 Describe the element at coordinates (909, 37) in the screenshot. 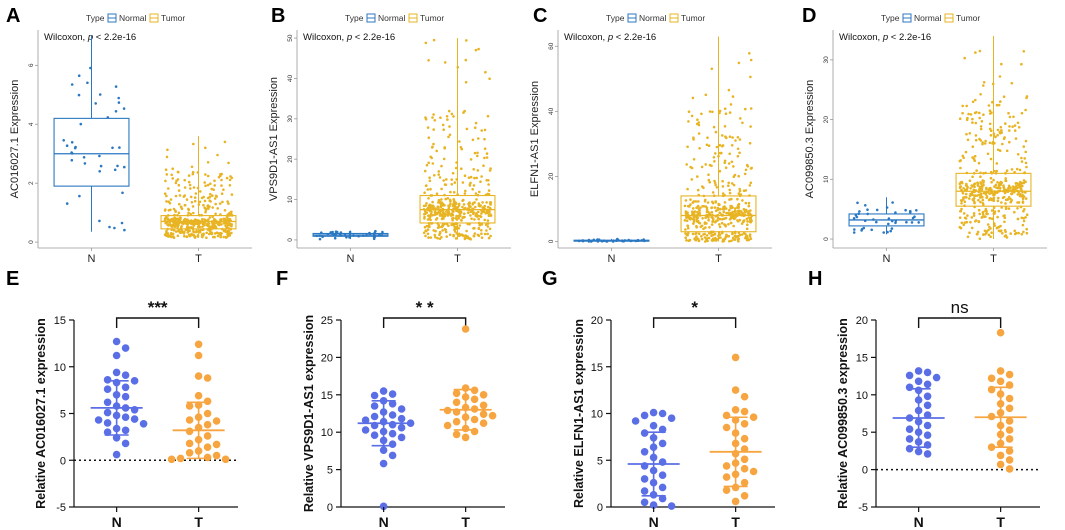

I see `stat-value: < 2.2e-16` at that location.